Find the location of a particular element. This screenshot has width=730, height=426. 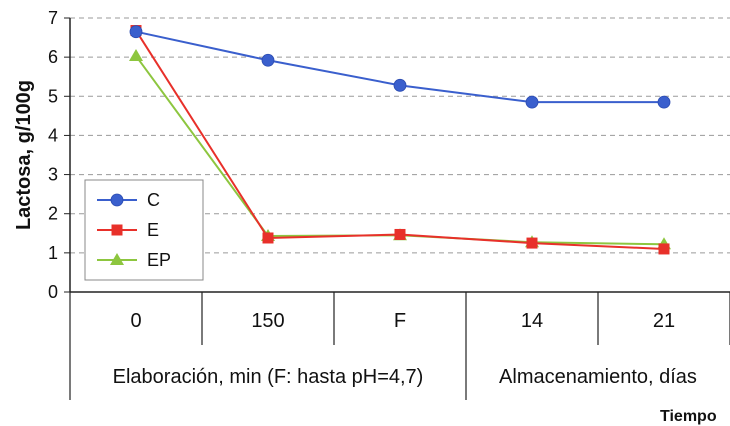

x-group-label: Almacenamiento, días is located at coordinates (598, 377).